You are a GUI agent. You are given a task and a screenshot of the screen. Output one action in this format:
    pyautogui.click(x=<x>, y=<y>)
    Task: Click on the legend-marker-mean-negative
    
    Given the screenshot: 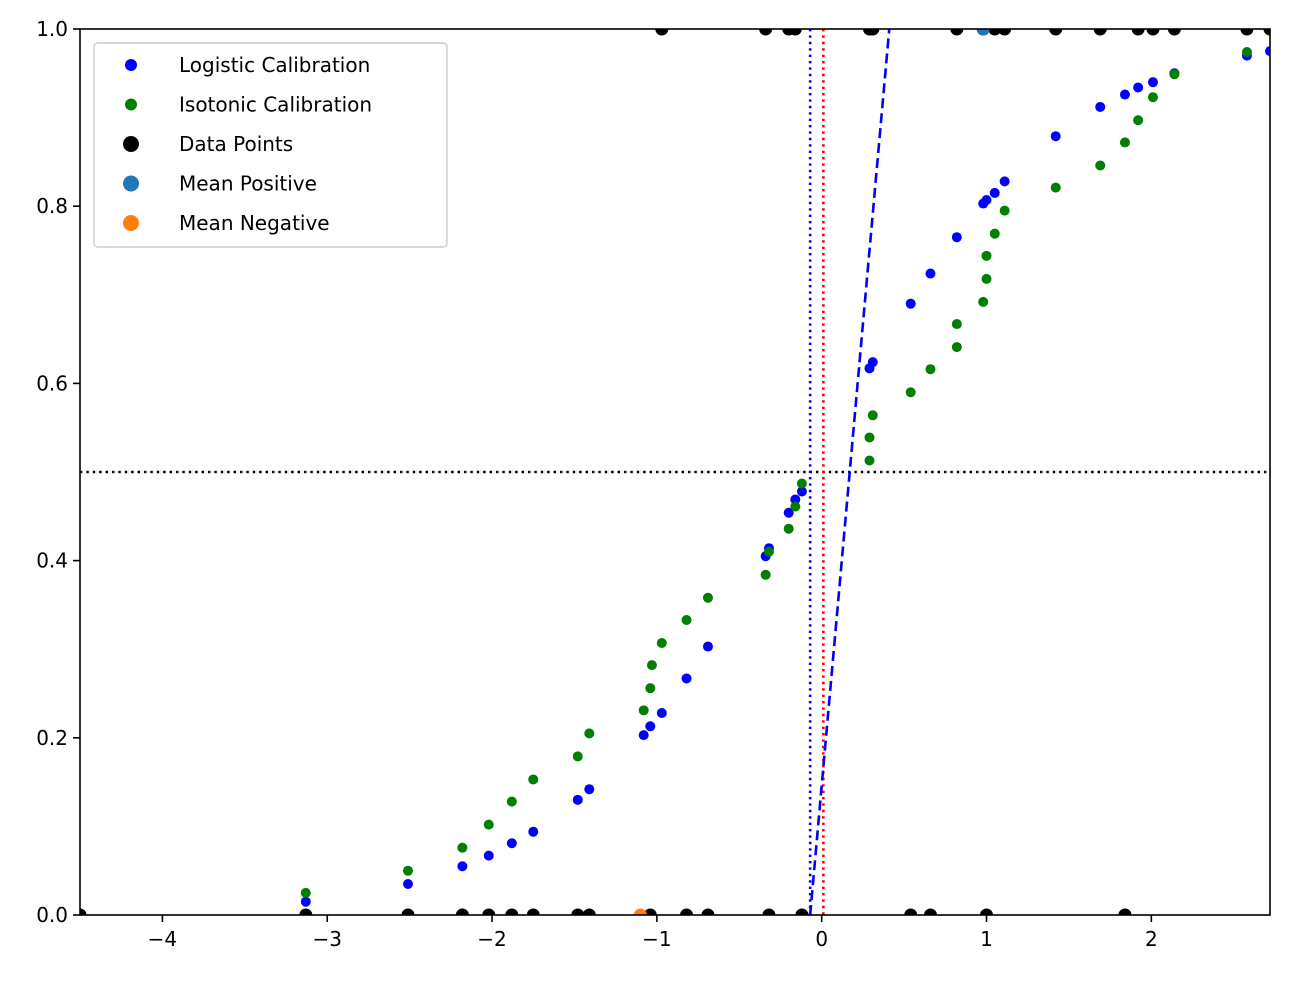 What is the action you would take?
    pyautogui.click(x=131, y=223)
    